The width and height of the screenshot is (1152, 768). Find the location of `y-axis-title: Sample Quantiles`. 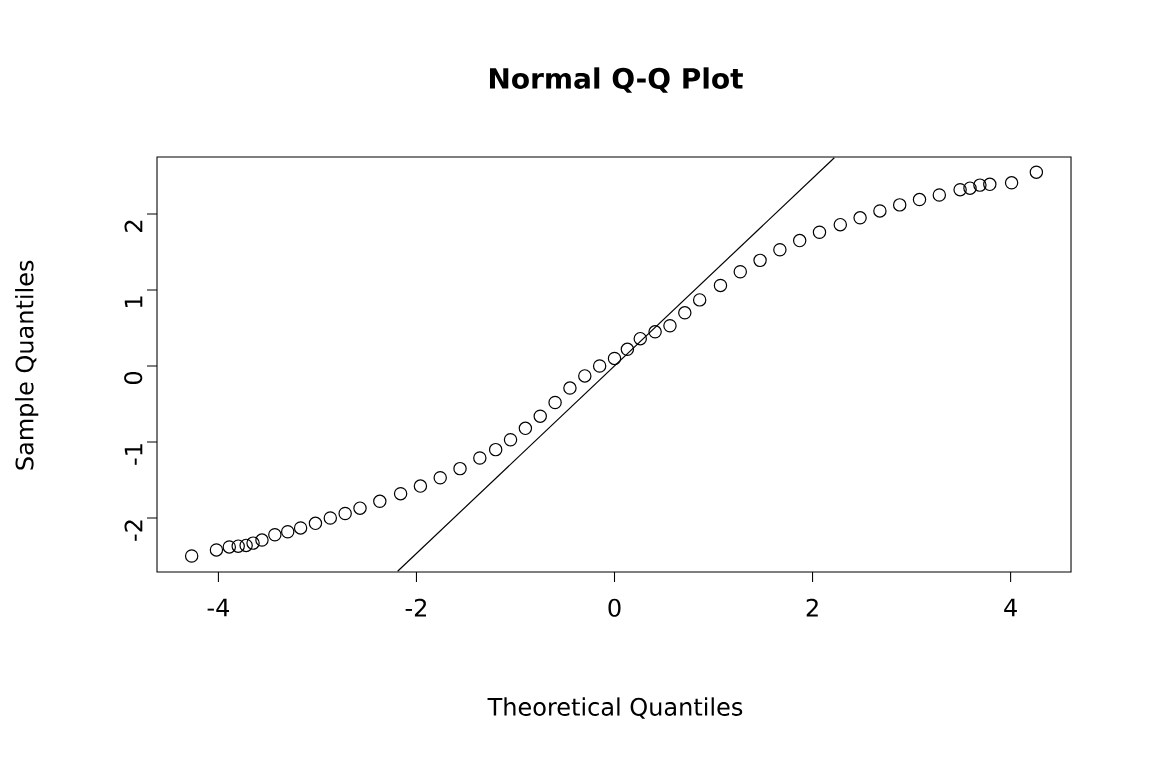

y-axis-title: Sample Quantiles is located at coordinates (27, 365).